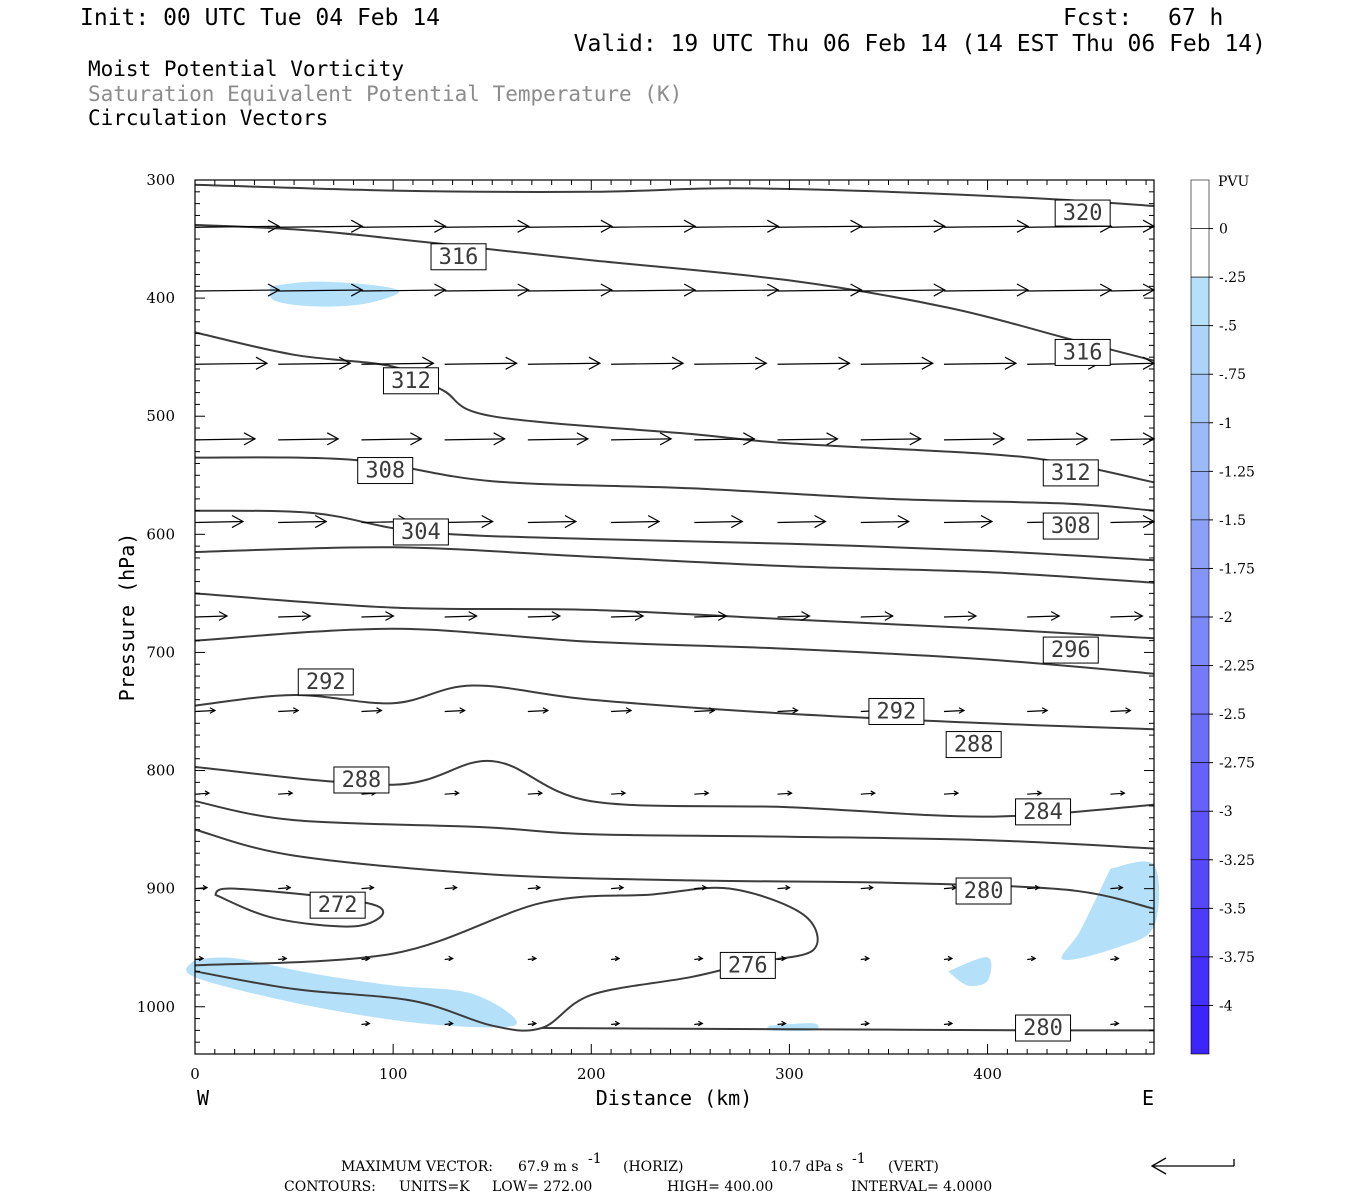  What do you see at coordinates (806, 1167) in the screenshot?
I see `max-vector-vert-value: 10.7 dPa s` at bounding box center [806, 1167].